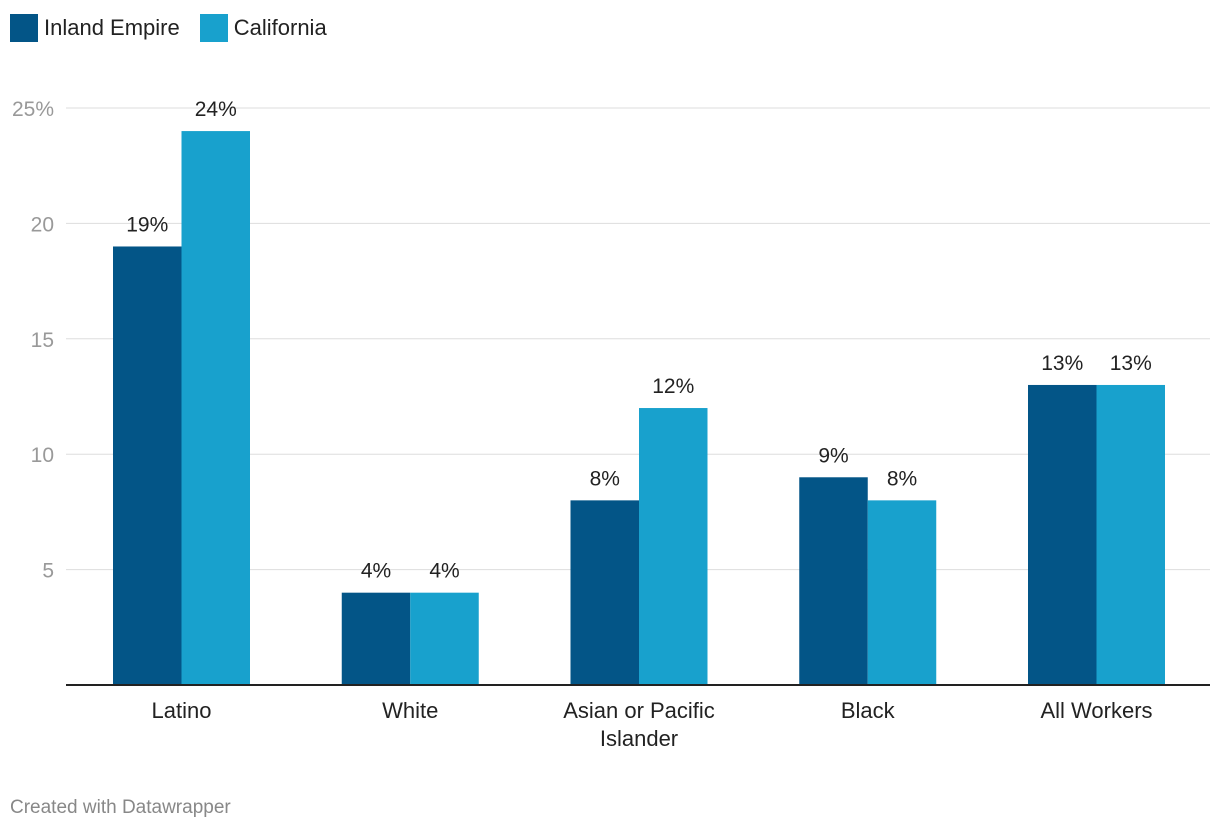 The width and height of the screenshot is (1220, 834). I want to click on data-label-california-3: 8%, so click(902, 478).